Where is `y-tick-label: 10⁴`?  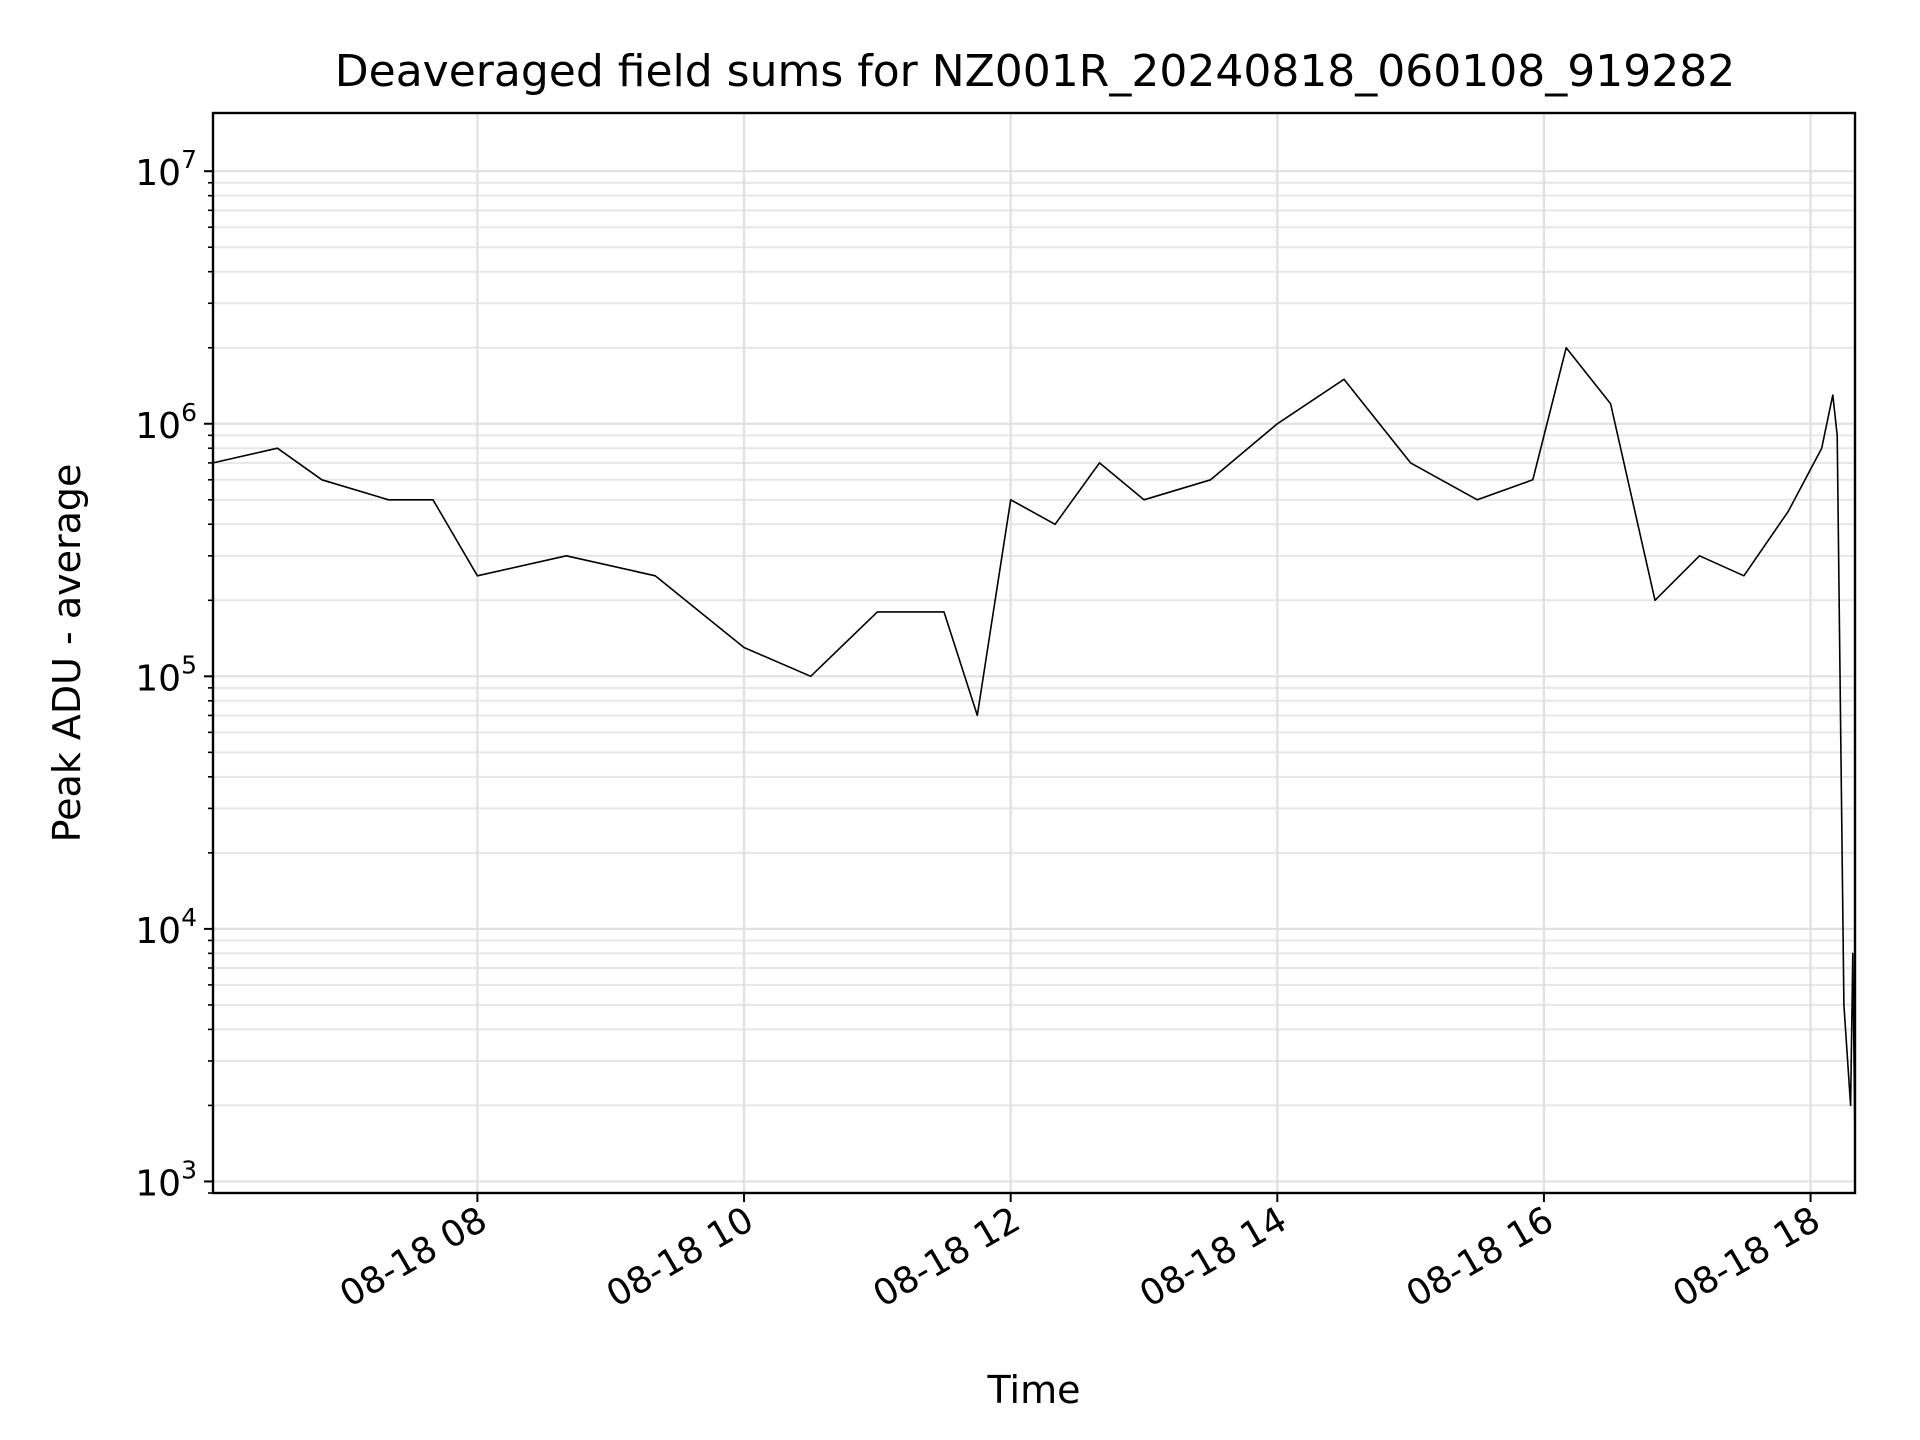 y-tick-label: 10⁴ is located at coordinates (166, 927).